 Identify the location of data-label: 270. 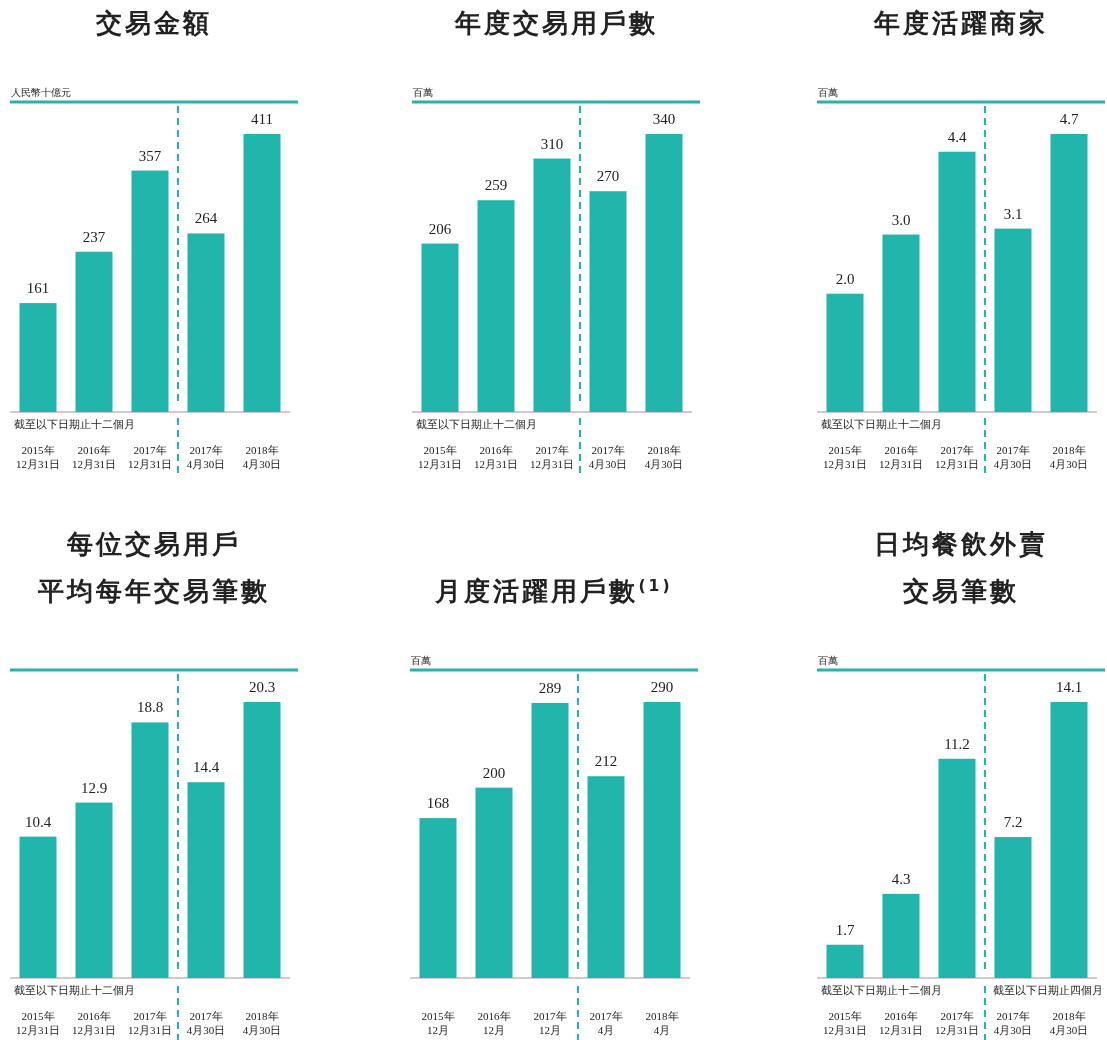
(608, 176).